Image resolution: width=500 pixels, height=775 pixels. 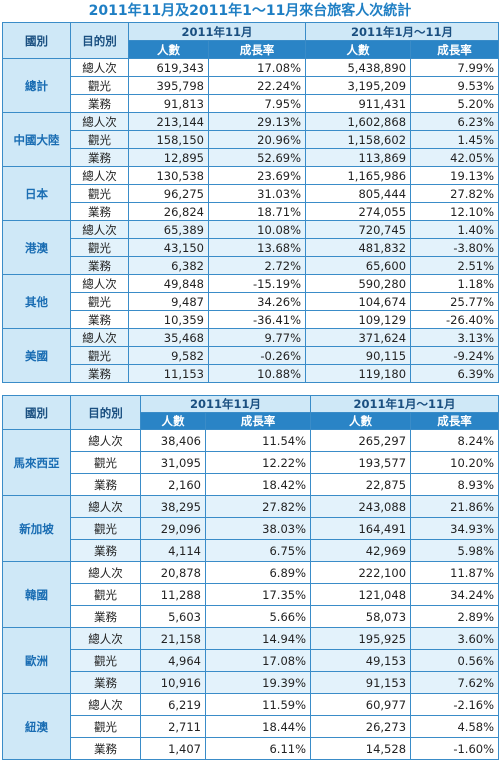 What do you see at coordinates (168, 85) in the screenshot?
I see `cell: 395,798` at bounding box center [168, 85].